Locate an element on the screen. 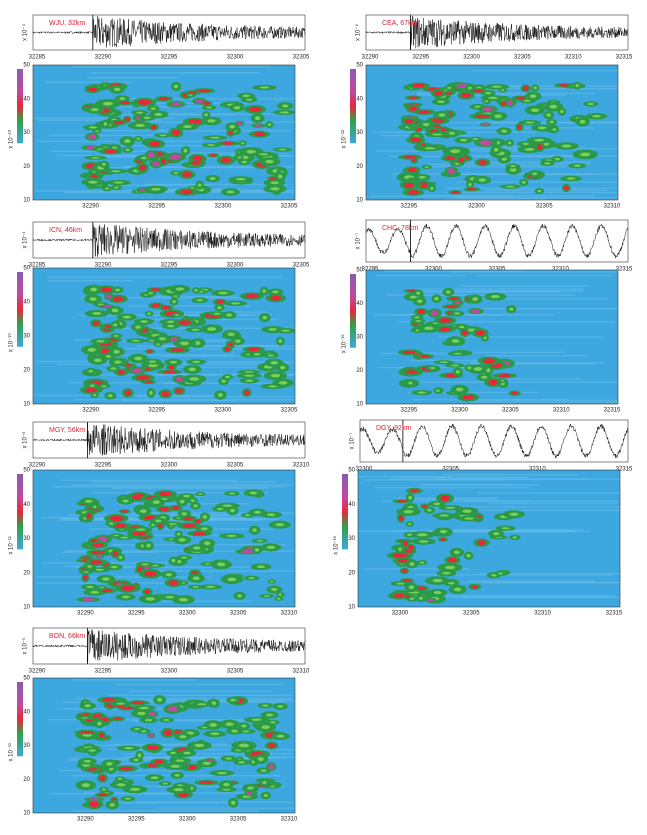 The height and width of the screenshot is (835, 647). spec-x-tick-label: 32310 is located at coordinates (289, 614).